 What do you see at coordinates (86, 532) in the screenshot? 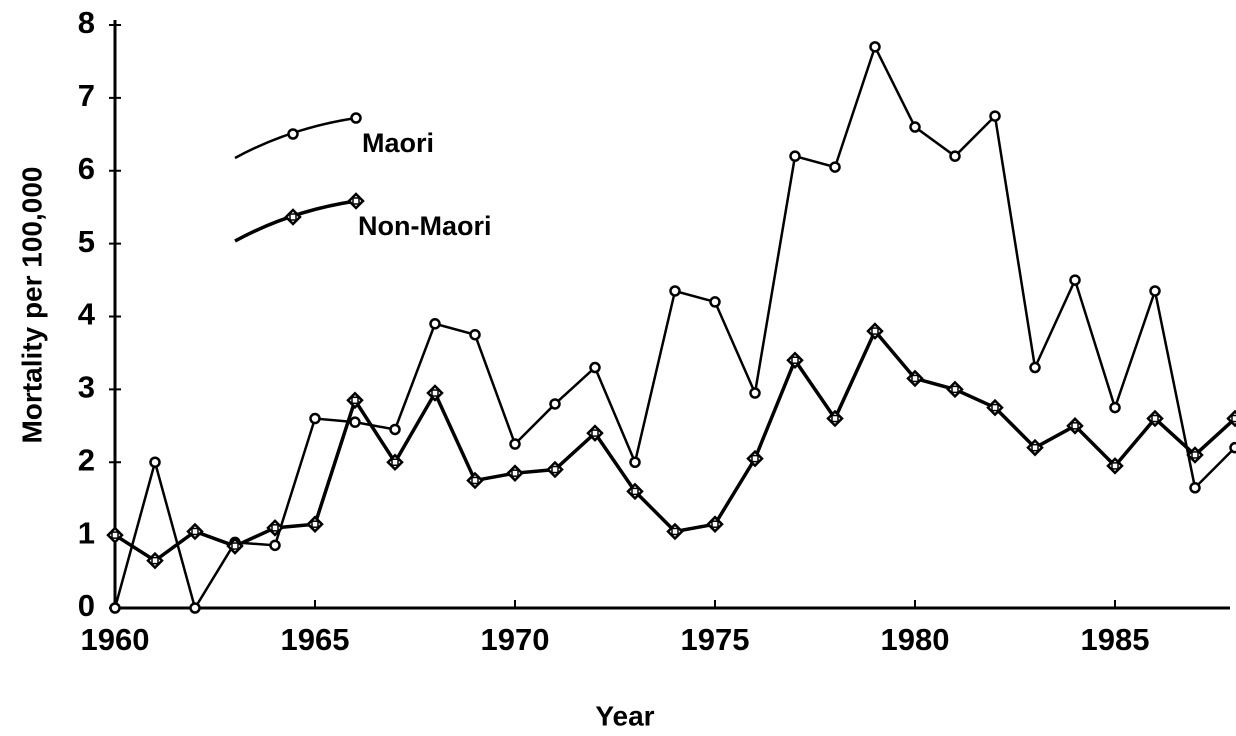
I see `y-tick-label: 1` at bounding box center [86, 532].